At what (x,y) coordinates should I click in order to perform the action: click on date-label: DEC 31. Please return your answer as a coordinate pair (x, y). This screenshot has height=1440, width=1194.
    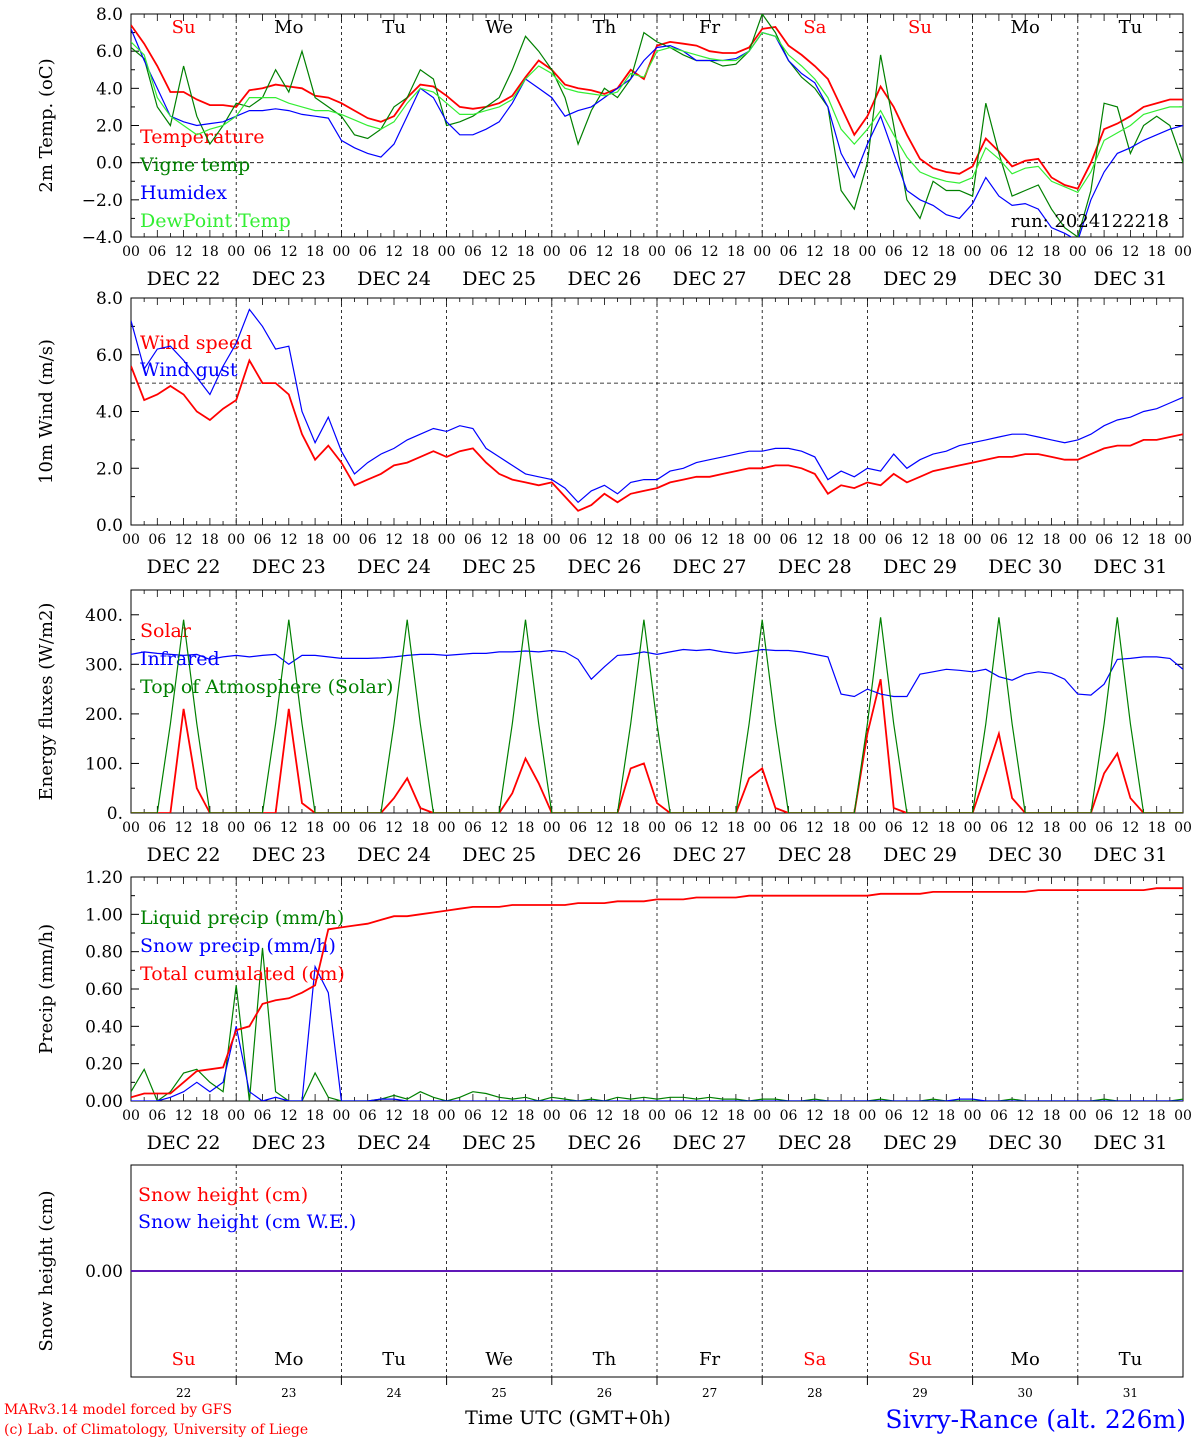
    Looking at the image, I should click on (1130, 855).